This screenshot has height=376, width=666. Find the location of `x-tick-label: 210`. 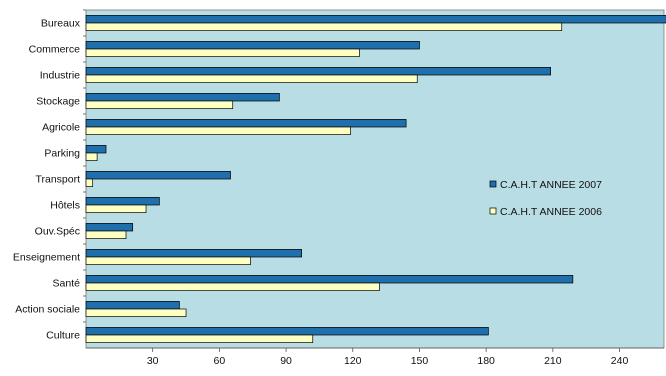

x-tick-label: 210 is located at coordinates (553, 361).